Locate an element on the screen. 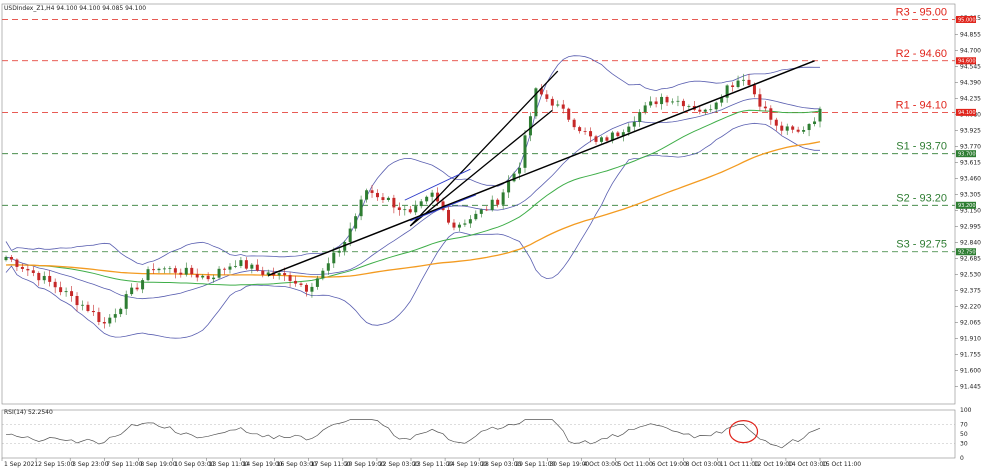 The height and width of the screenshot is (468, 1000). level-badge-text: 93.700 is located at coordinates (967, 154).